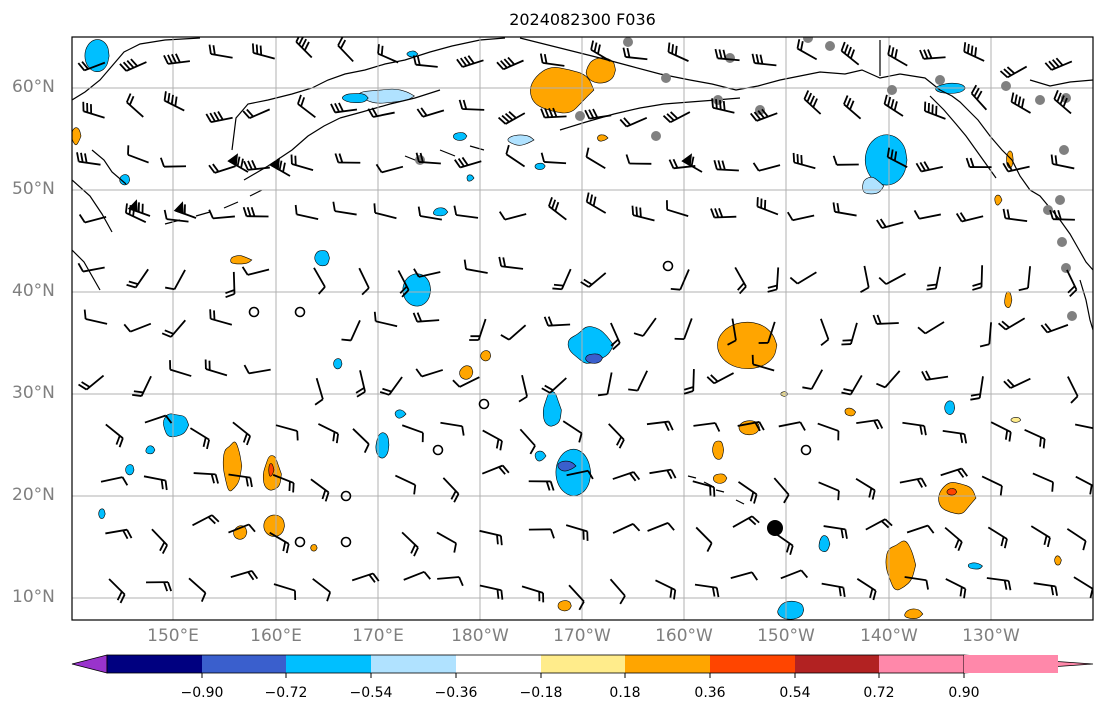 The image size is (1105, 712). What do you see at coordinates (964, 693) in the screenshot?
I see `colorbar-label: 0.90` at bounding box center [964, 693].